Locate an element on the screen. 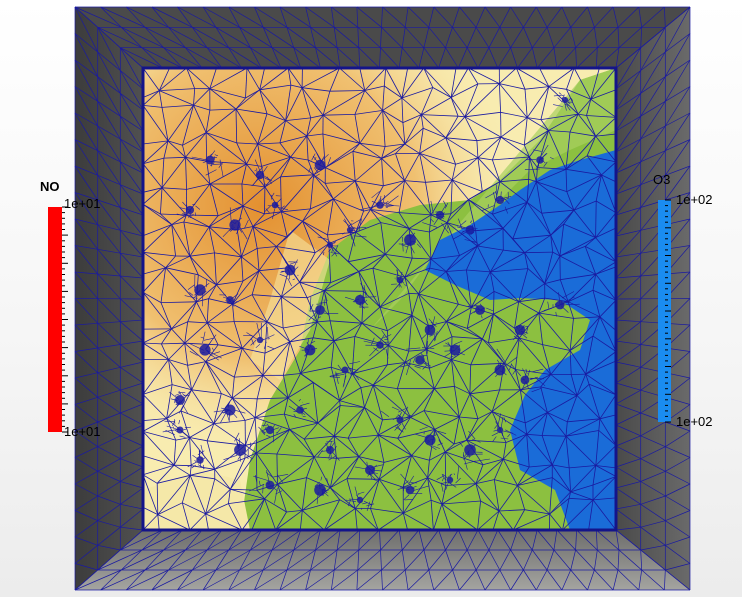 This screenshot has height=597, width=742. no-colorbar is located at coordinates (55, 319).